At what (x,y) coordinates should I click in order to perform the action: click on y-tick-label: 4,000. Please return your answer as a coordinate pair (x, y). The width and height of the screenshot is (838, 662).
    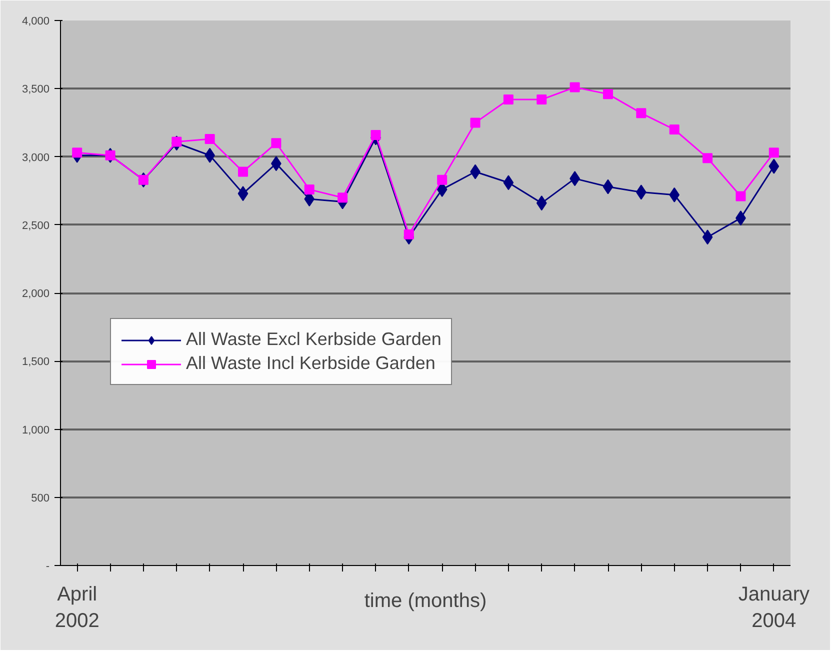
    Looking at the image, I should click on (36, 22).